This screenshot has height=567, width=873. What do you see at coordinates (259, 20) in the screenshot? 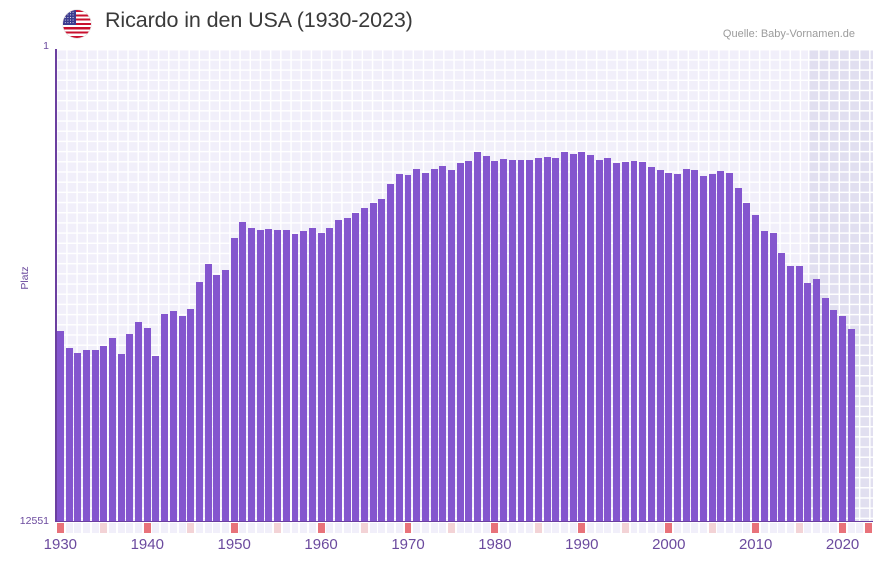
I see `chart-title: Ricardo in den USA (1930-2023)` at bounding box center [259, 20].